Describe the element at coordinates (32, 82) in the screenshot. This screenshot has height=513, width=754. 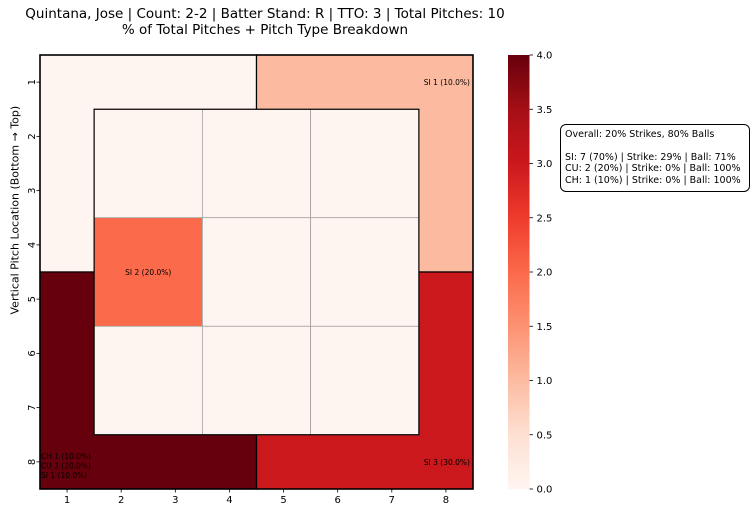
I see `y-tick-label: 1` at that location.